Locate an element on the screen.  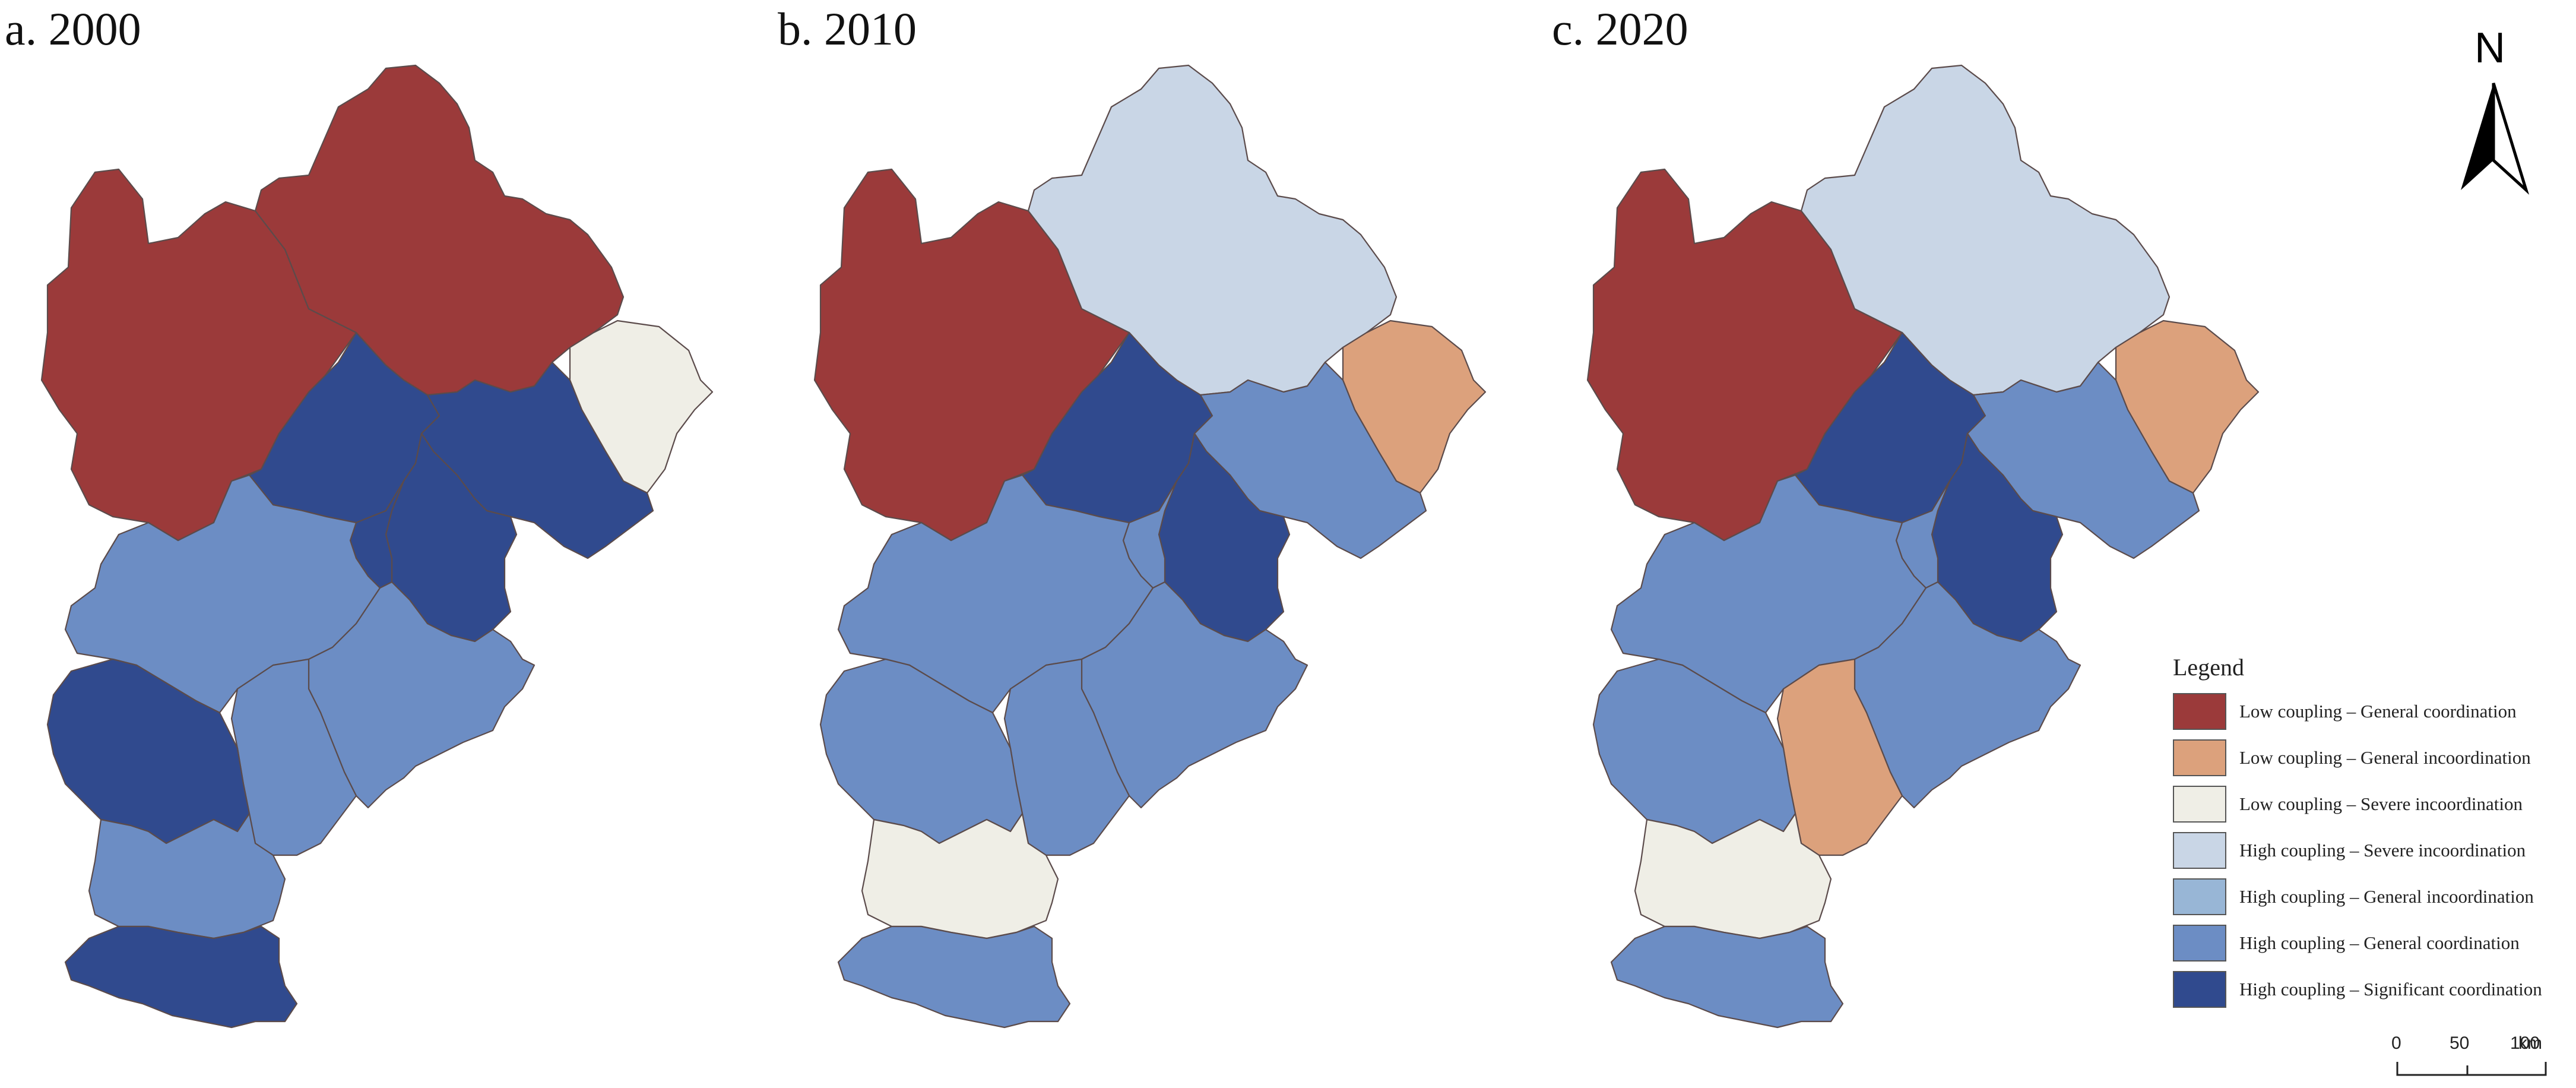
legend-label: Low coupling – Severe incoordination is located at coordinates (2381, 804).